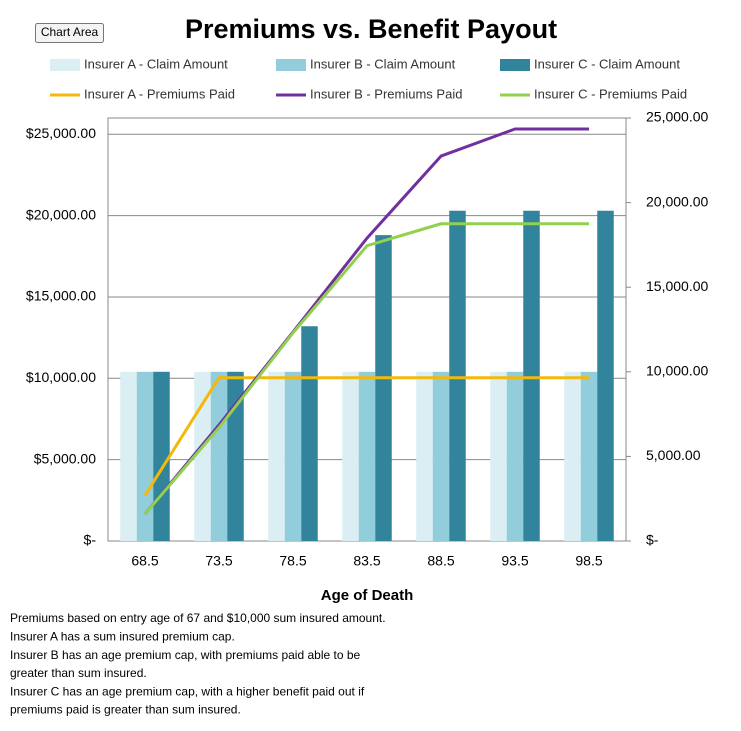 This screenshot has width=741, height=731. I want to click on y-tick-label: $20,000.00, so click(61, 214).